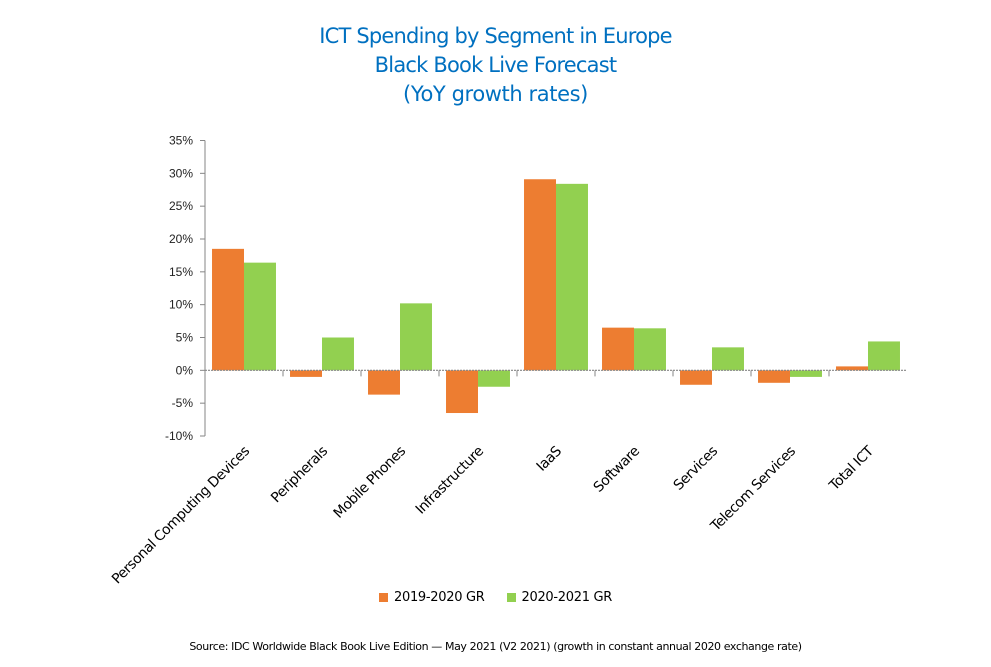  Describe the element at coordinates (753, 489) in the screenshot. I see `x-category-label: Telecom Services` at that location.